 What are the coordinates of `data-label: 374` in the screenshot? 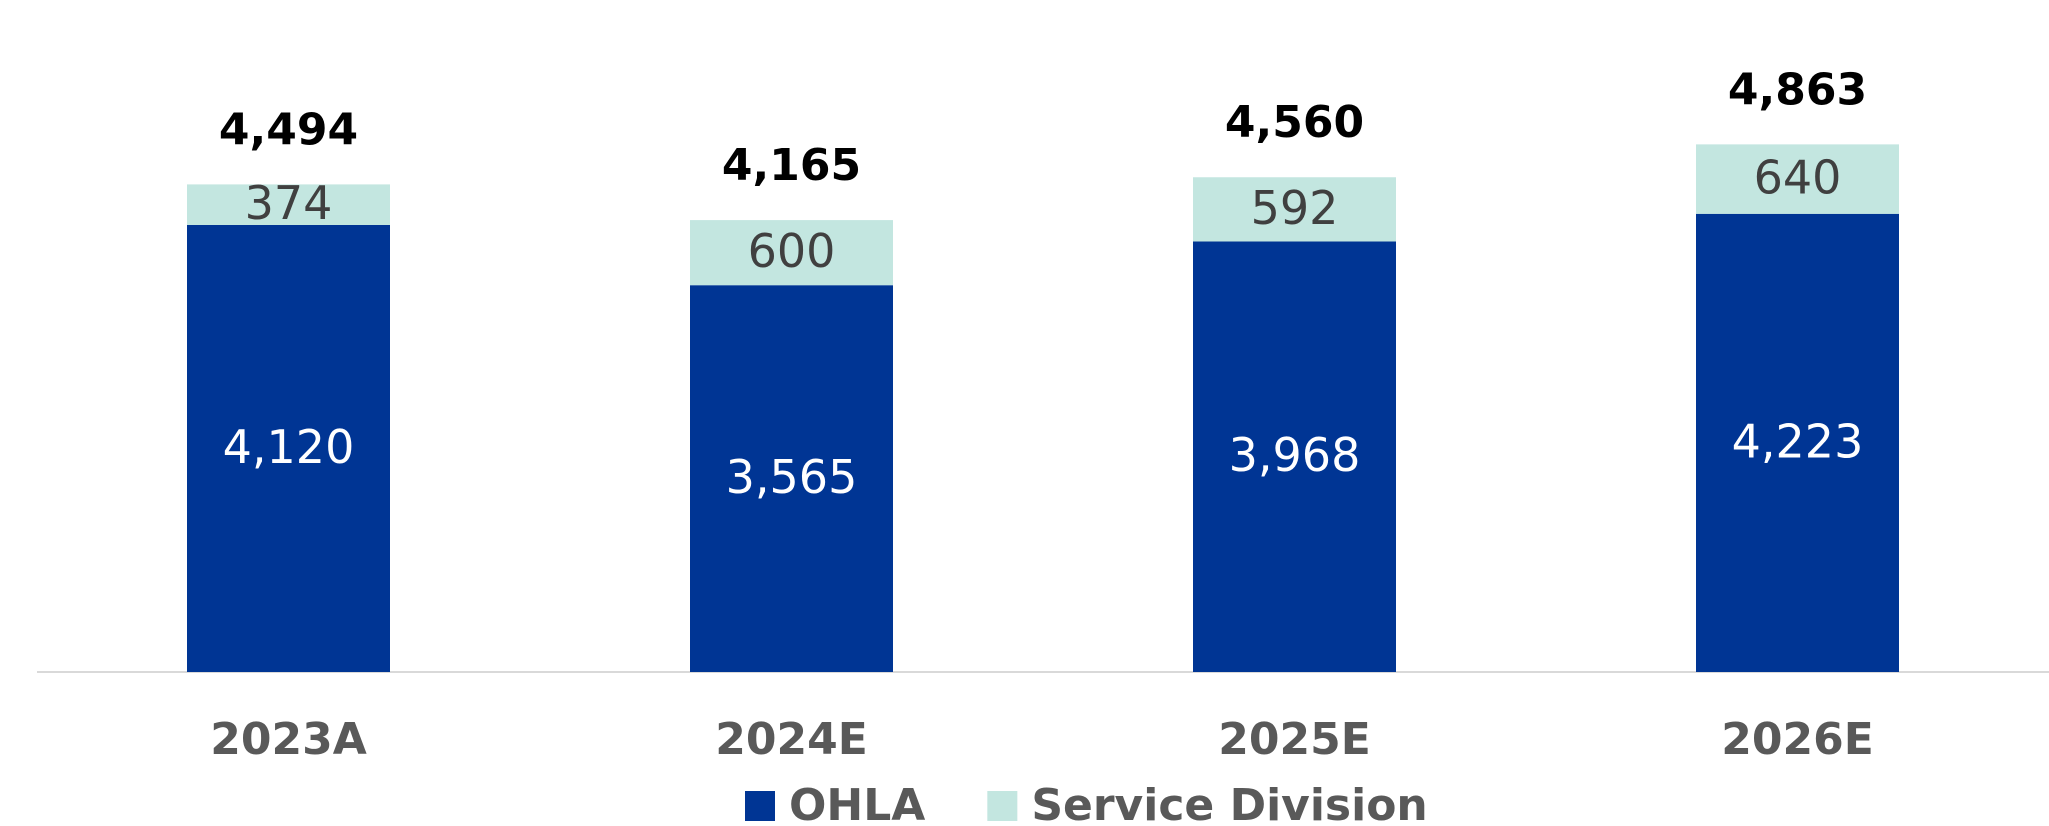 It's located at (289, 203).